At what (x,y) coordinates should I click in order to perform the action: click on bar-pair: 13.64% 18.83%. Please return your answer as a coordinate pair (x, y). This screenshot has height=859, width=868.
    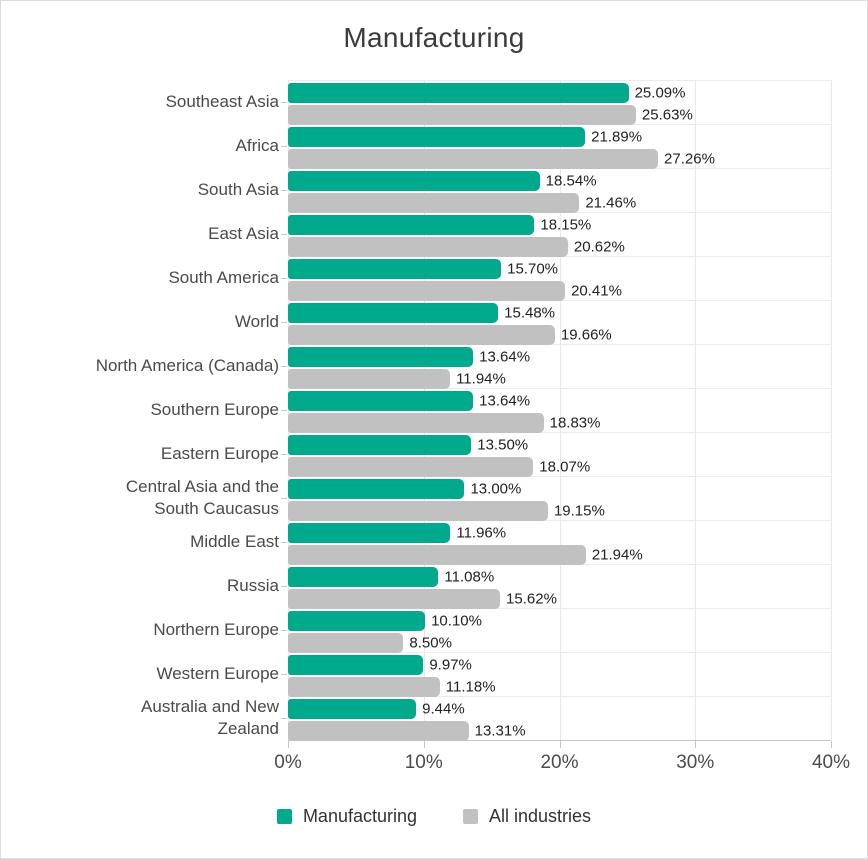
    Looking at the image, I should click on (559, 410).